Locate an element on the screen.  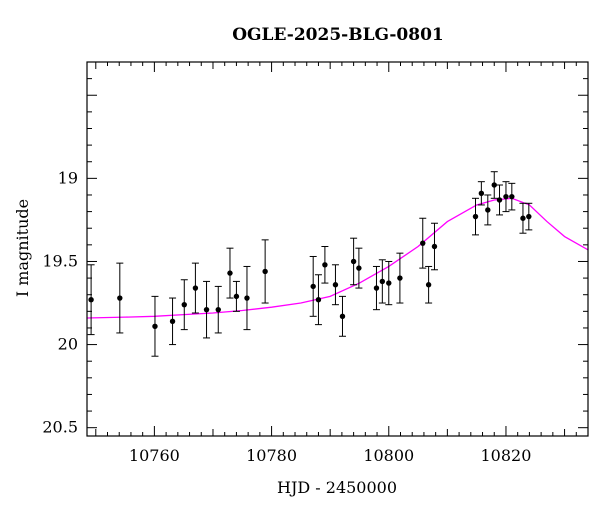
x-axis-label: HJD - 2450000 is located at coordinates (337, 487).